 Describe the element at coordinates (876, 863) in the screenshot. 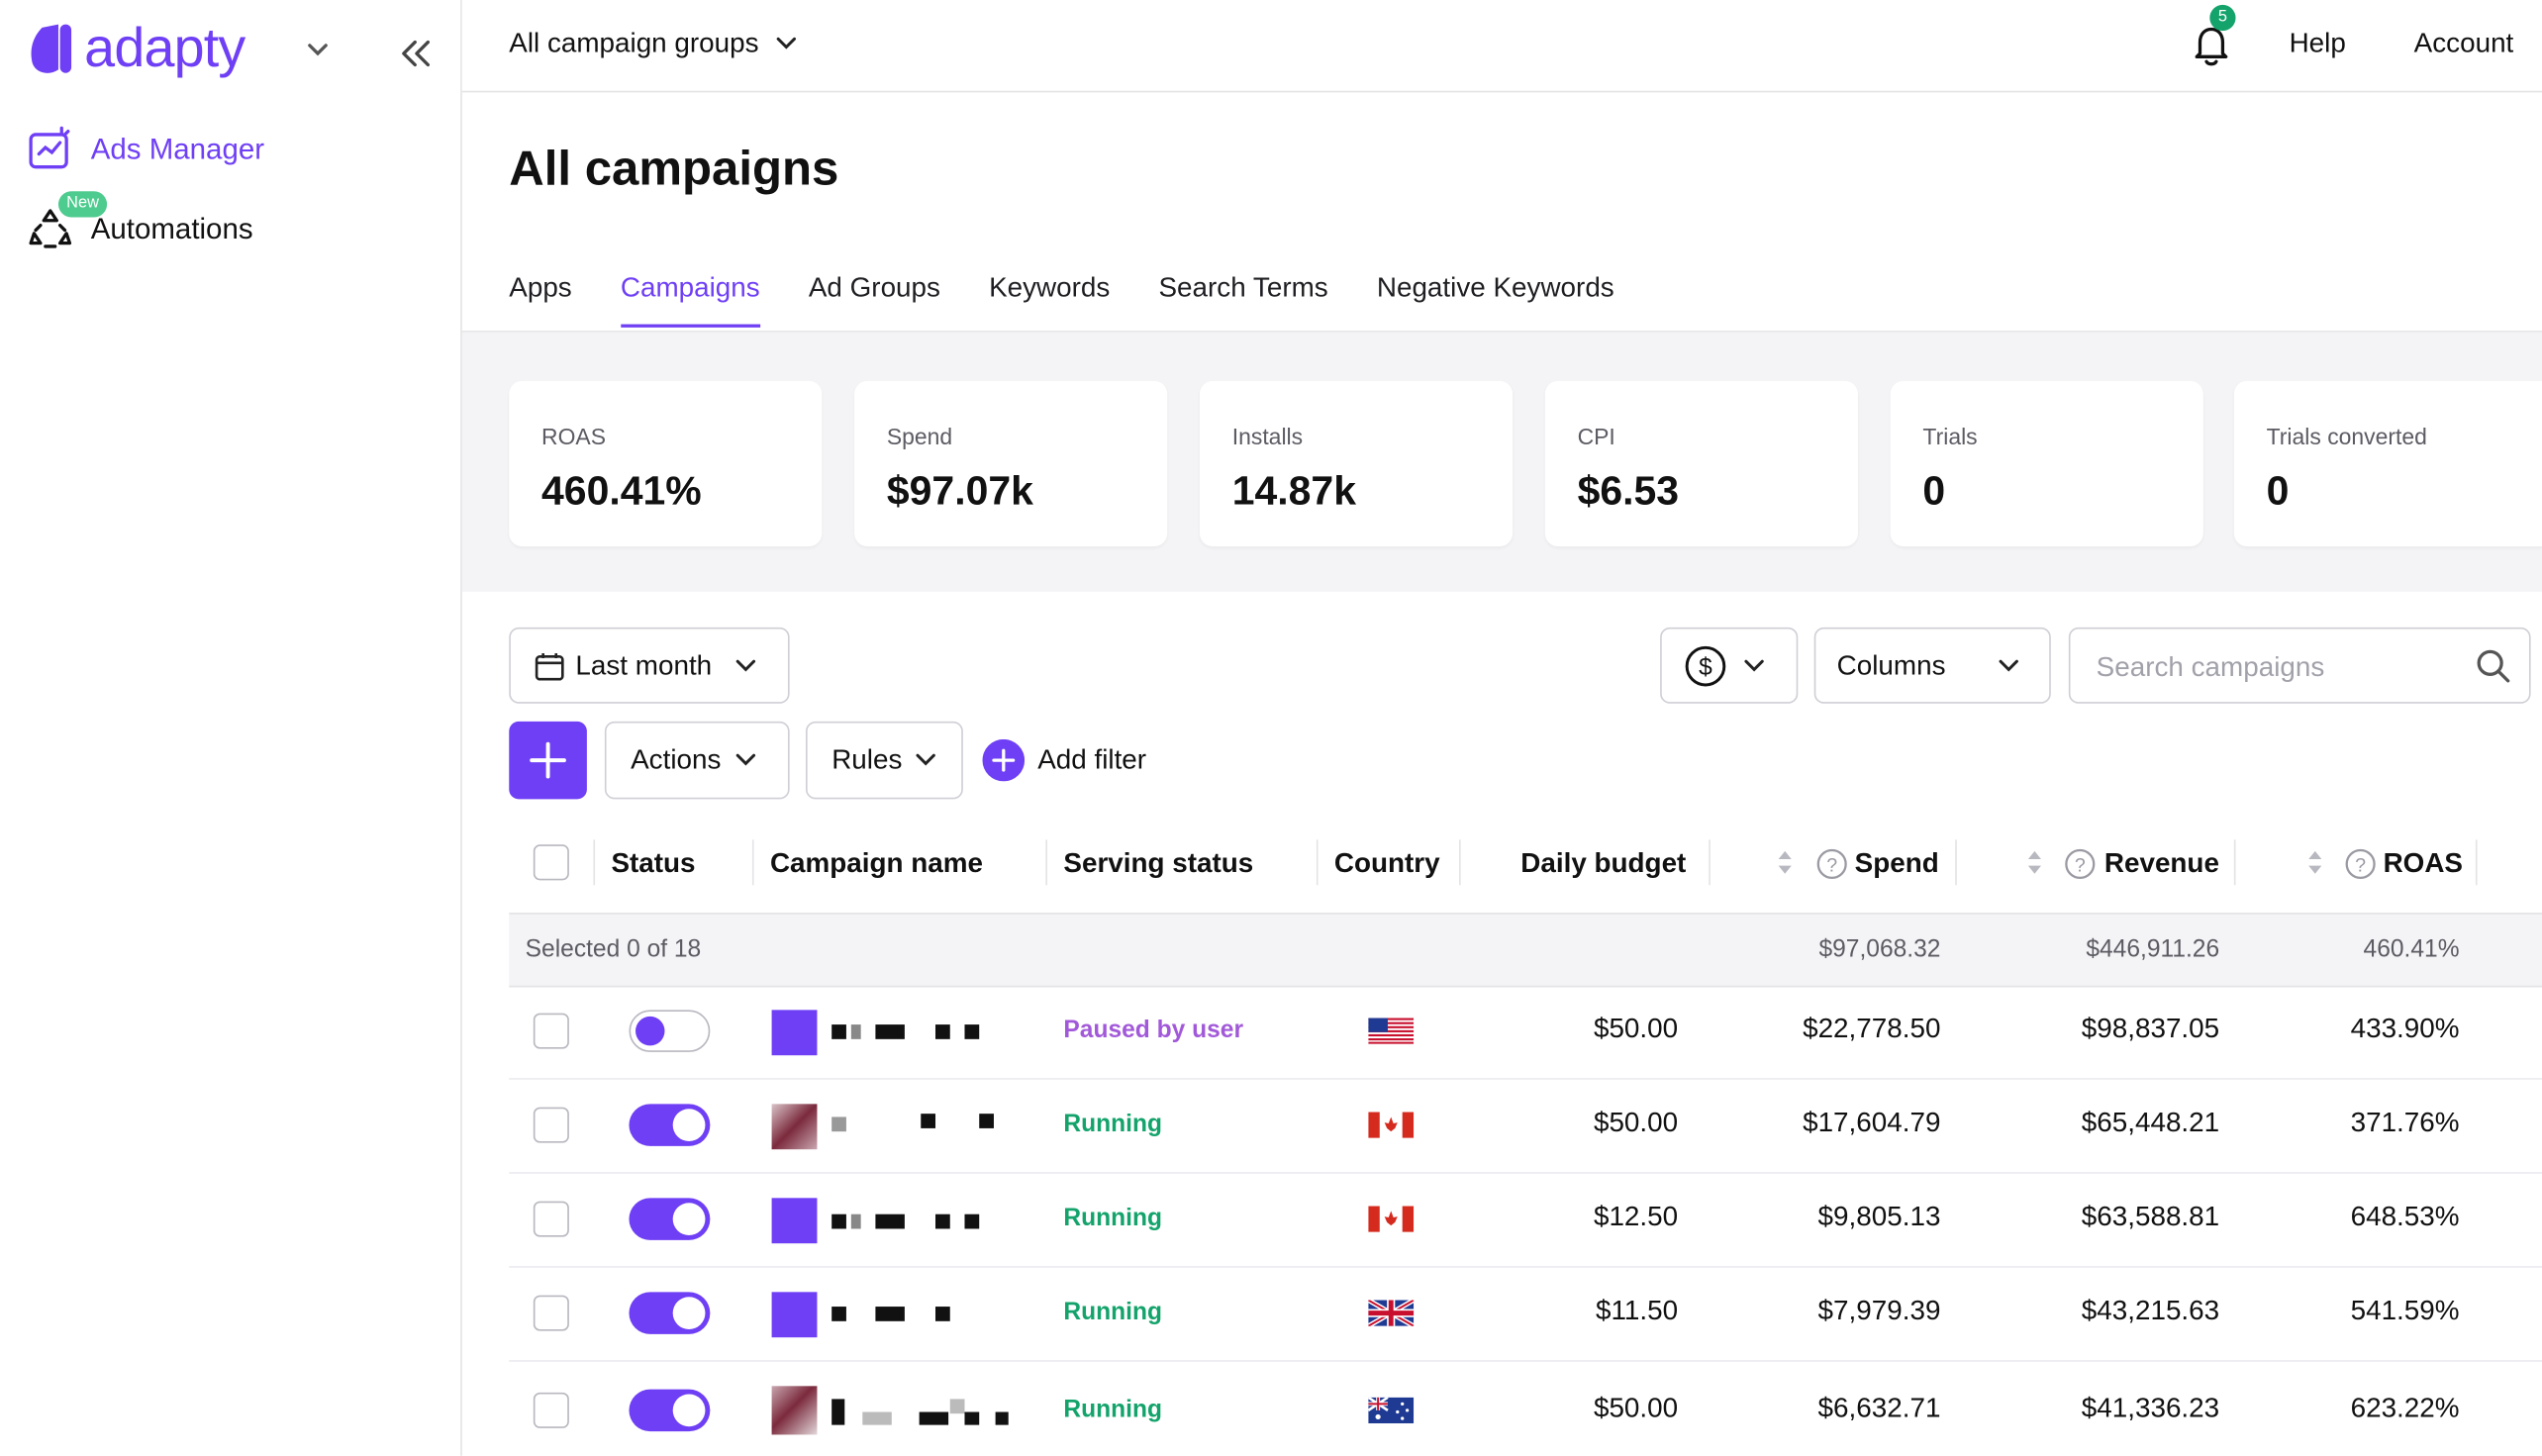

I see `column-header-campaign-name: Campaign name` at that location.